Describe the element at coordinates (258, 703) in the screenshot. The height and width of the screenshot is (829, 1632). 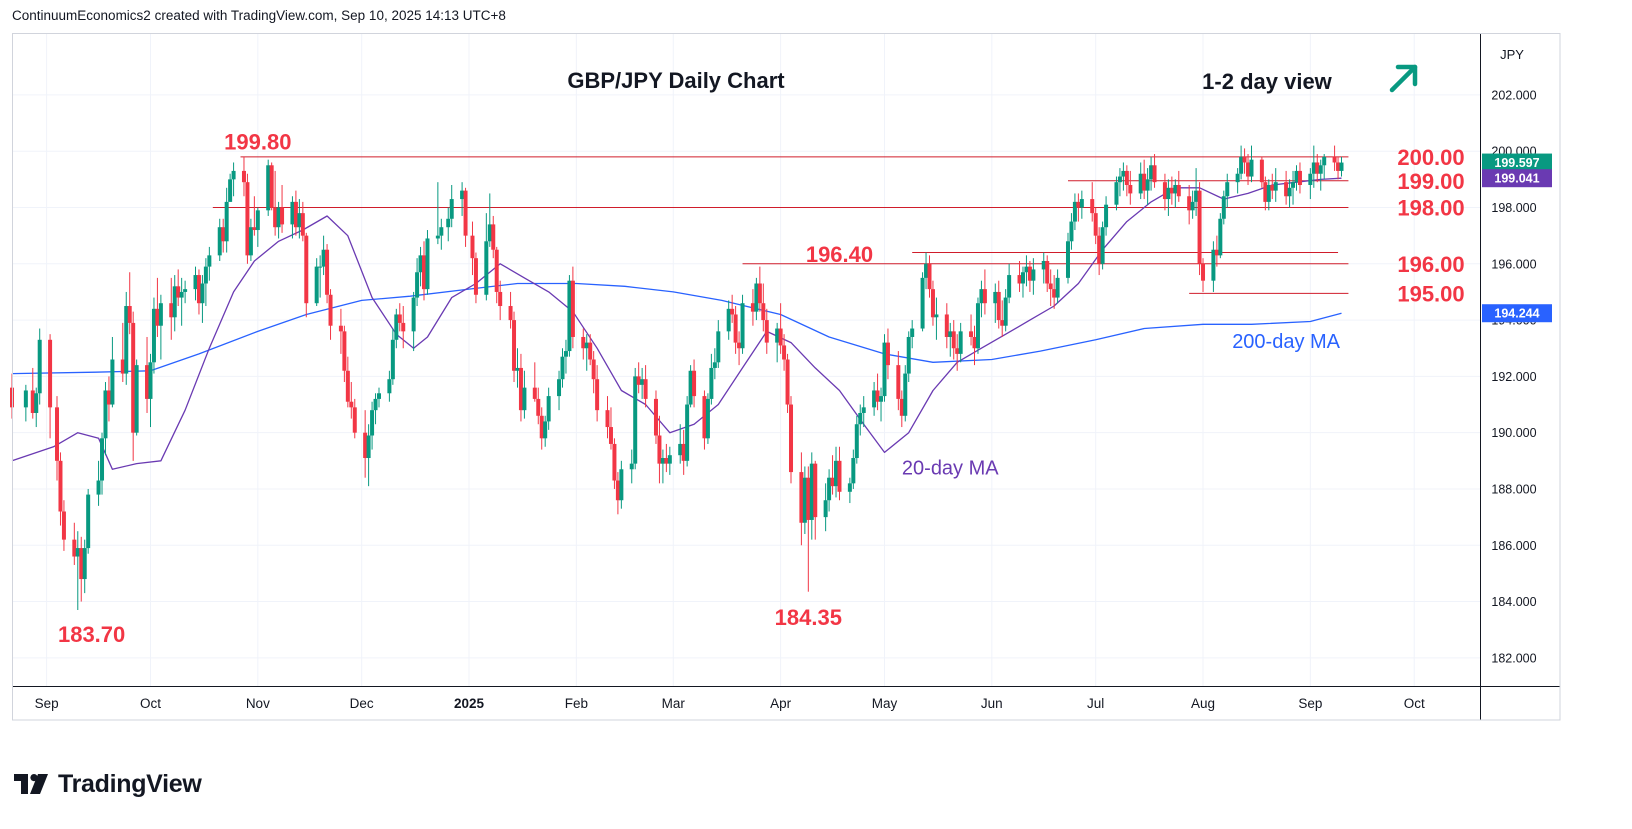
I see `x-tick-label: Nov` at that location.